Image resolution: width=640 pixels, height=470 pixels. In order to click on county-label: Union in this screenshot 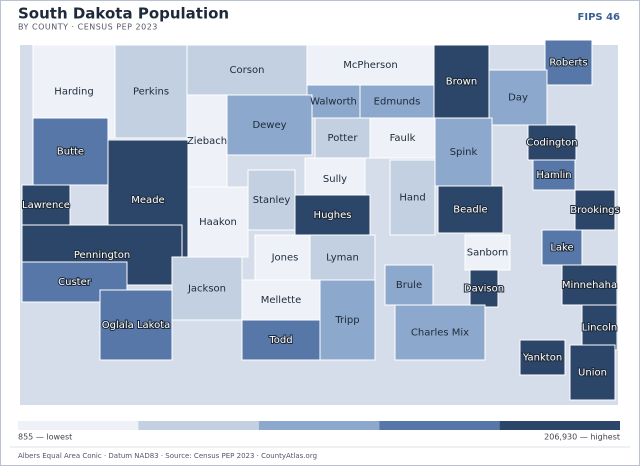, I will do `click(592, 373)`.